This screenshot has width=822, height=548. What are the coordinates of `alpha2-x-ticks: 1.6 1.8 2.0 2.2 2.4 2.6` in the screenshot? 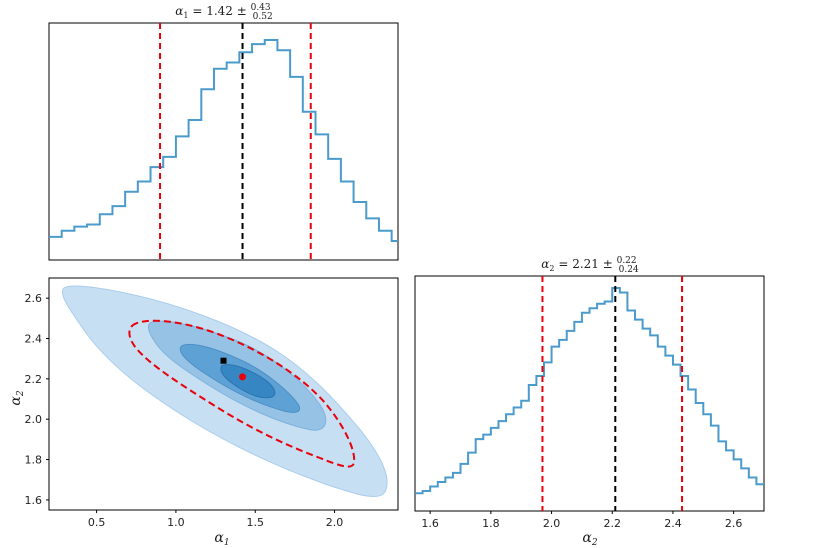 It's located at (581, 520).